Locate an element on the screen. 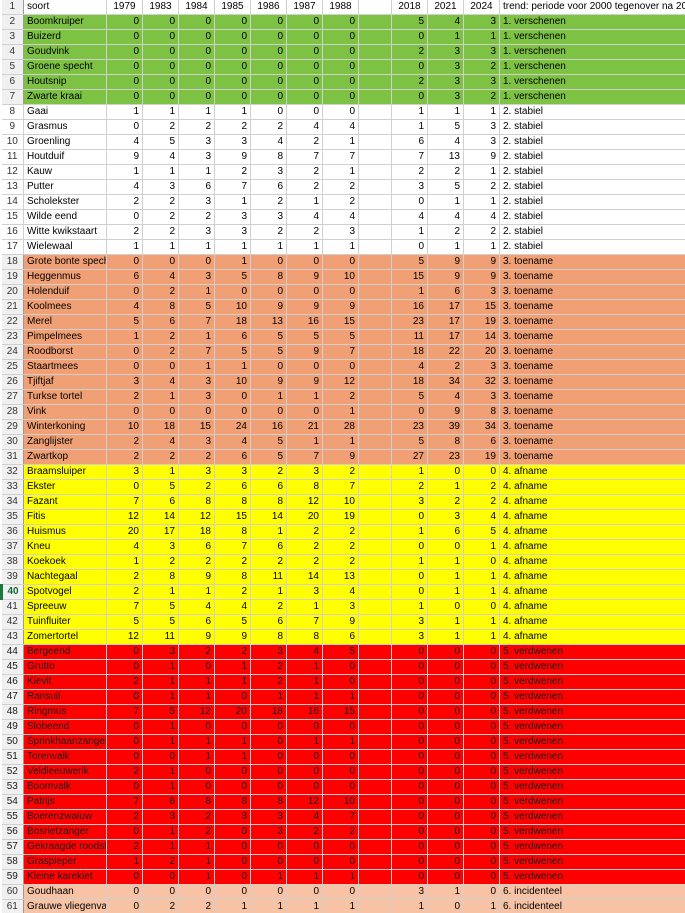  table-row: 2 Boomkruiper 0 0 0 0 0 0 0 5 4 3 1. verschenen is located at coordinates (343, 22).